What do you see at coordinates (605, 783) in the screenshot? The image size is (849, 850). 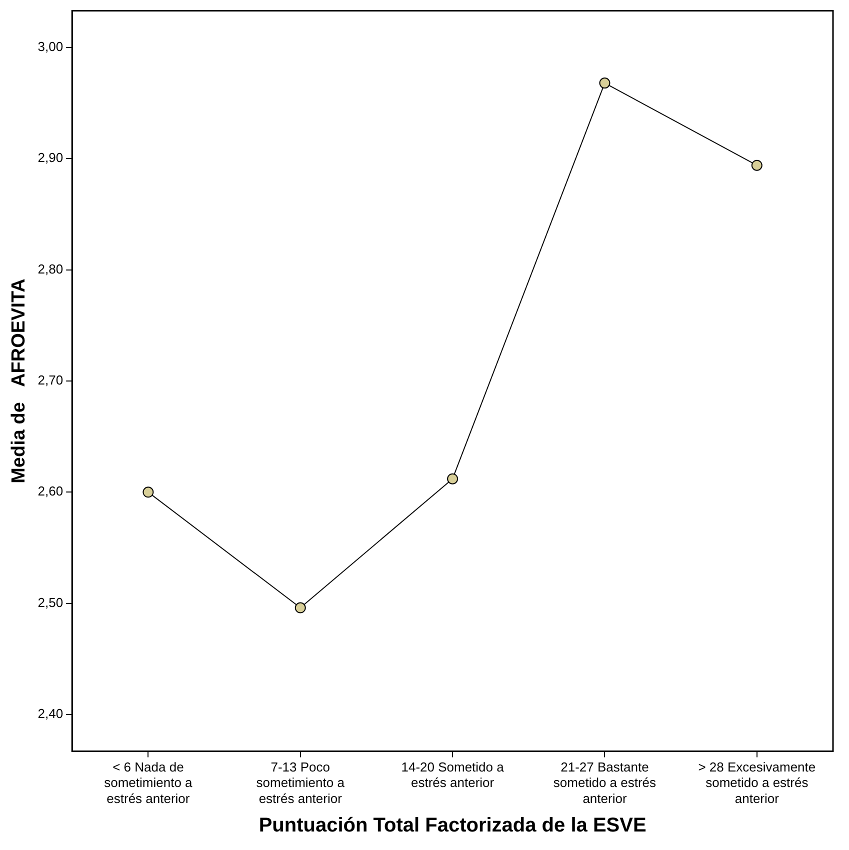 I see `x-tick-label: 21-27 Bastante sometido a estrés anterior` at bounding box center [605, 783].